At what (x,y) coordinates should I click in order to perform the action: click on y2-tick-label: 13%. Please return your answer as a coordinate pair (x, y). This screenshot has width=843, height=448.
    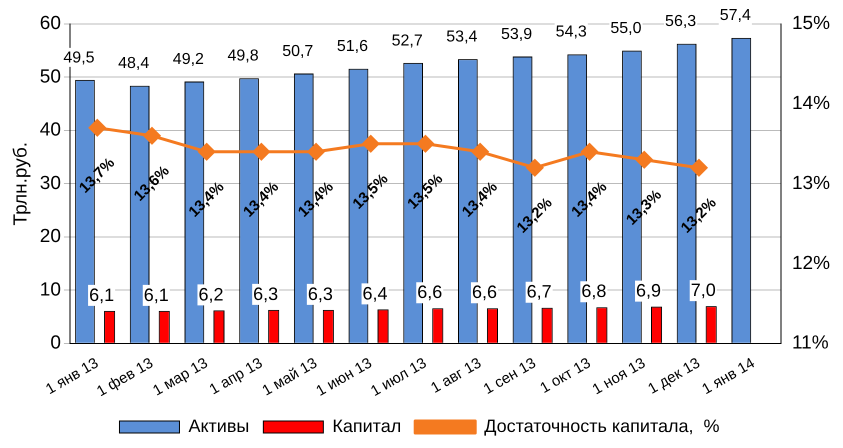
    Looking at the image, I should click on (811, 183).